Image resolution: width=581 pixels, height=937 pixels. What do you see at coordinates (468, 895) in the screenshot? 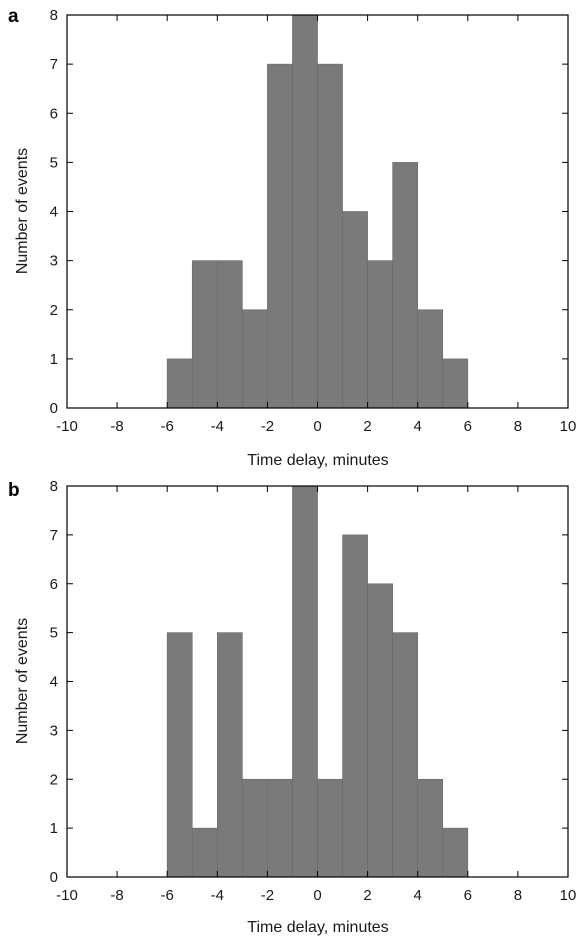
I see `panel-b-x-tick-label-8: 6` at bounding box center [468, 895].